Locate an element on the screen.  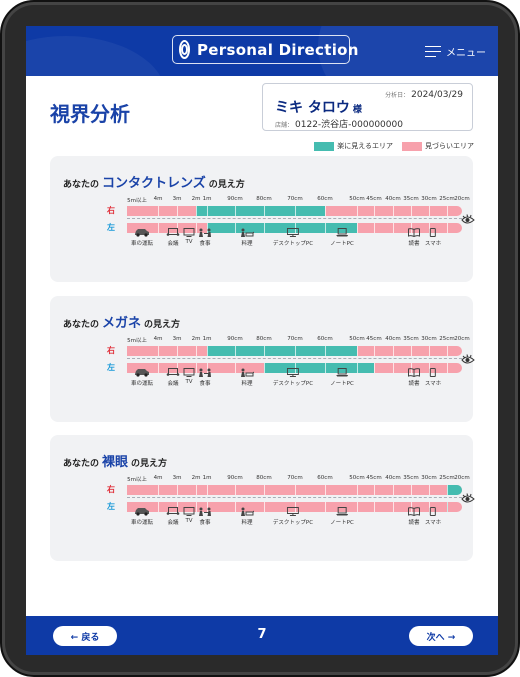
meeting-icon is located at coordinates (173, 372).